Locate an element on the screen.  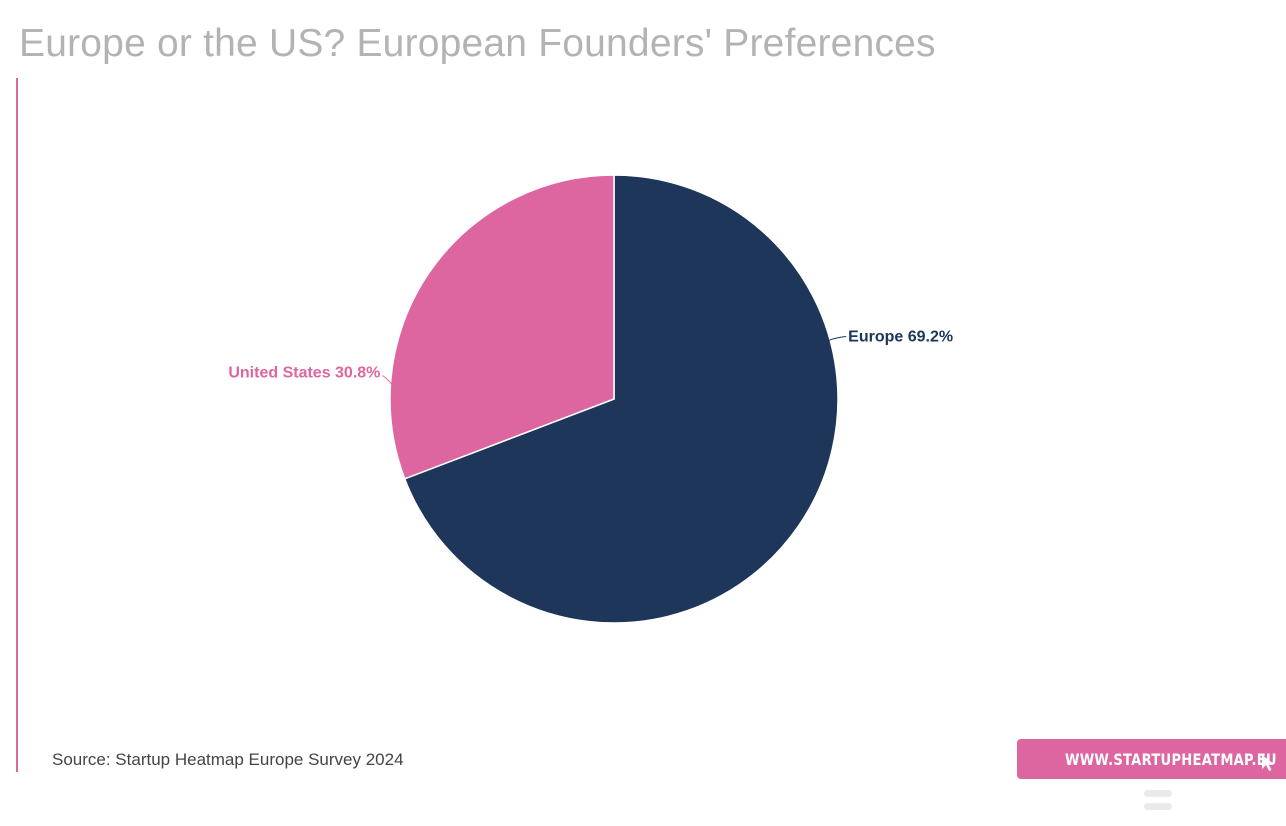
website-link-label: WWW.STARTUPHEATMAP.EU is located at coordinates (1171, 759).